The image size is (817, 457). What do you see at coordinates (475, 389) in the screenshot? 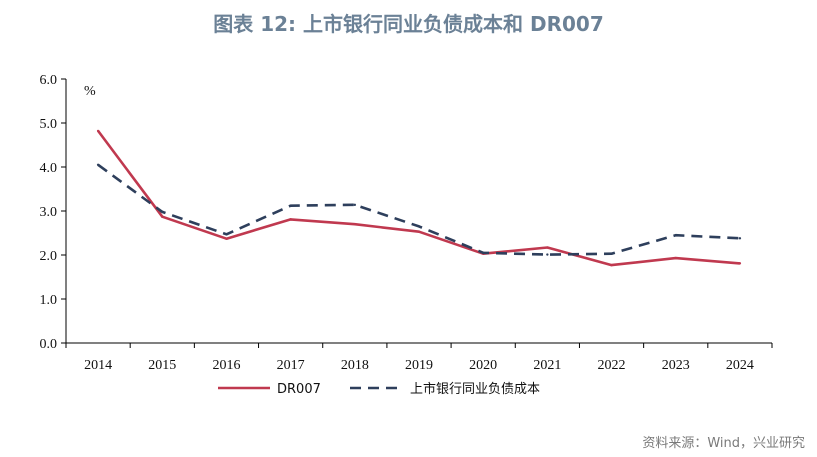
I see `legend-label: 上市银行同业负债成本` at bounding box center [475, 389].